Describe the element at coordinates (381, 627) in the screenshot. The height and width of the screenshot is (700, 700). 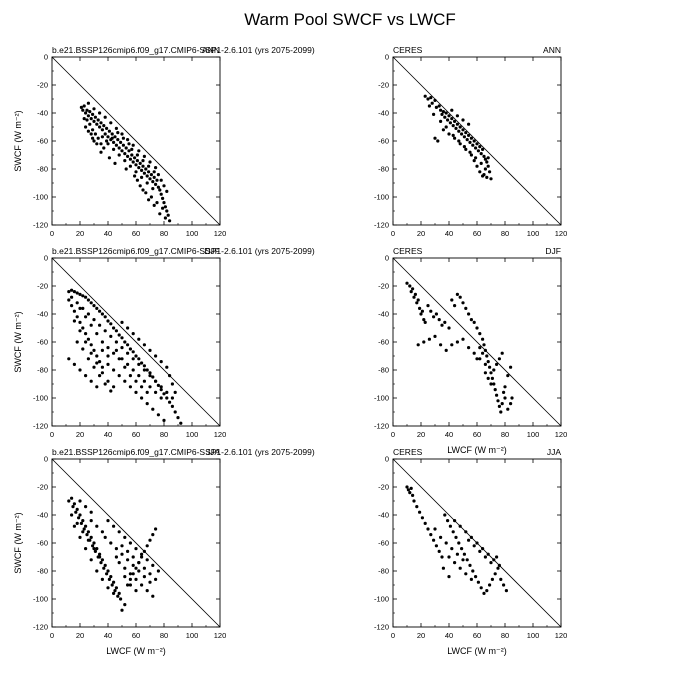
I see `chart-6-y-tick-label: -120` at that location.